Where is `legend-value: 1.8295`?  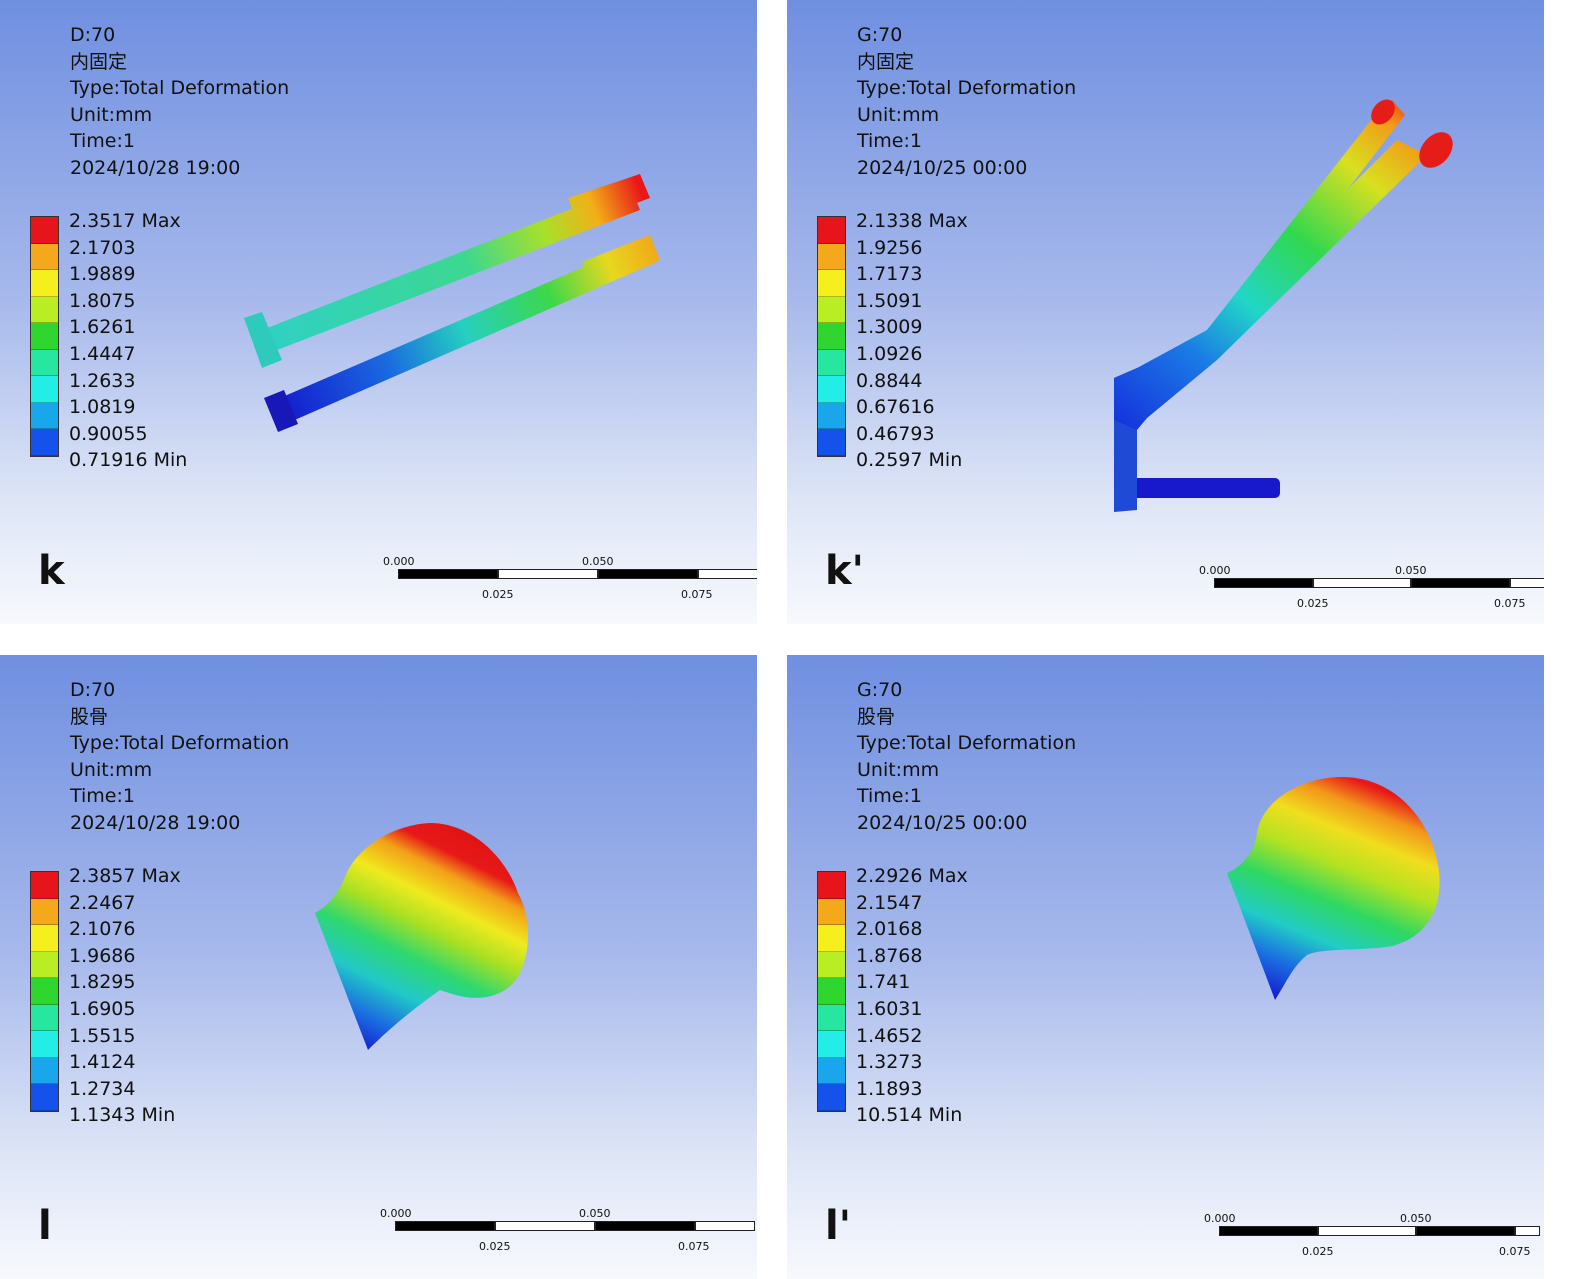 legend-value: 1.8295 is located at coordinates (102, 982).